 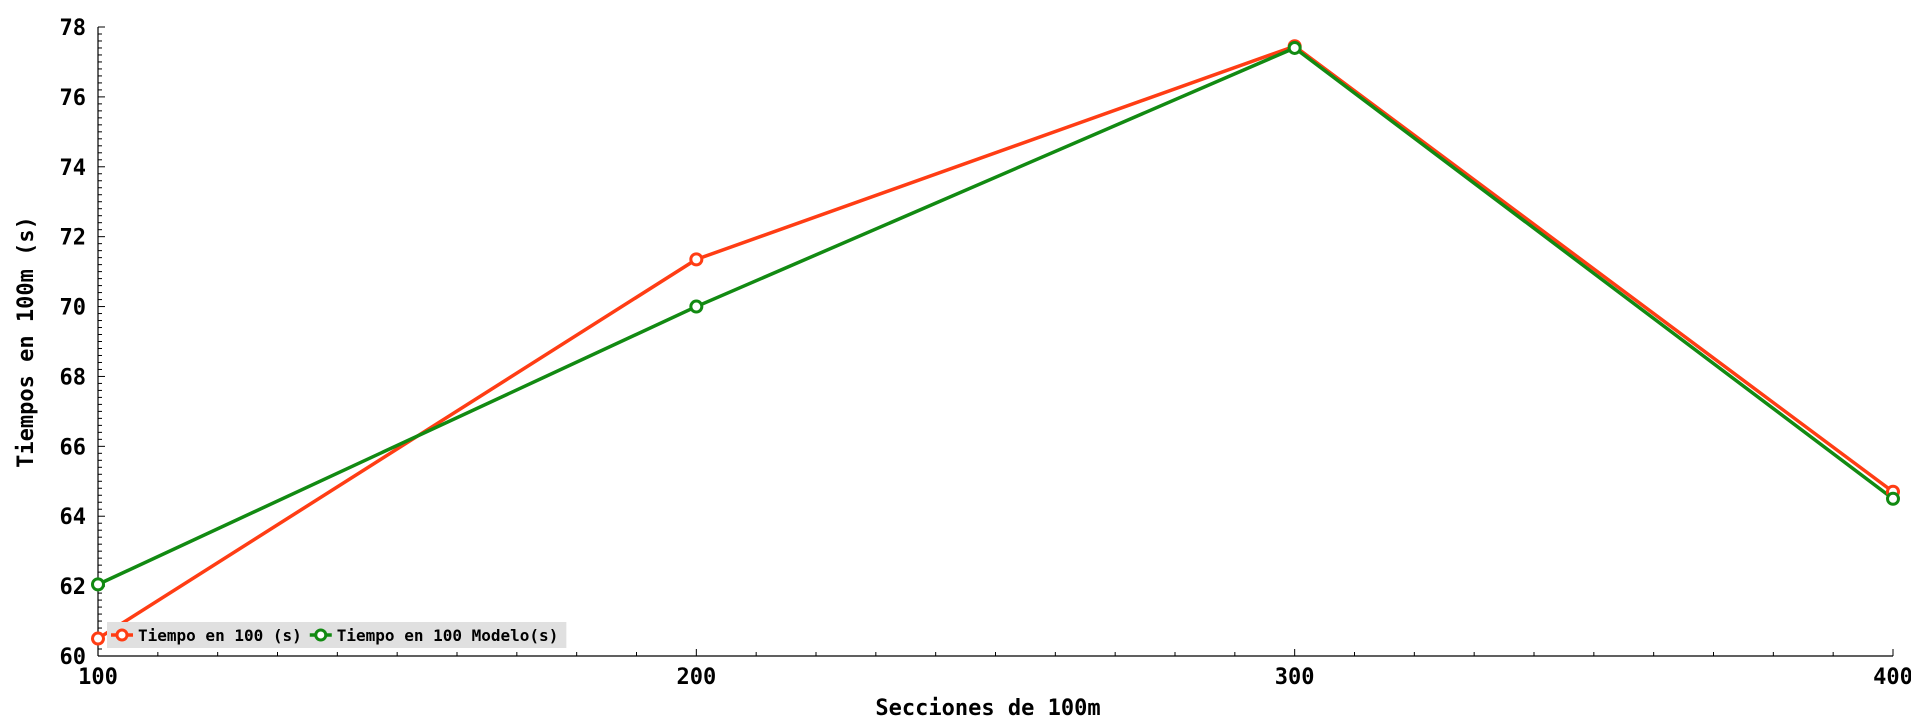 I want to click on y-tick-label: 74, so click(x=73, y=168).